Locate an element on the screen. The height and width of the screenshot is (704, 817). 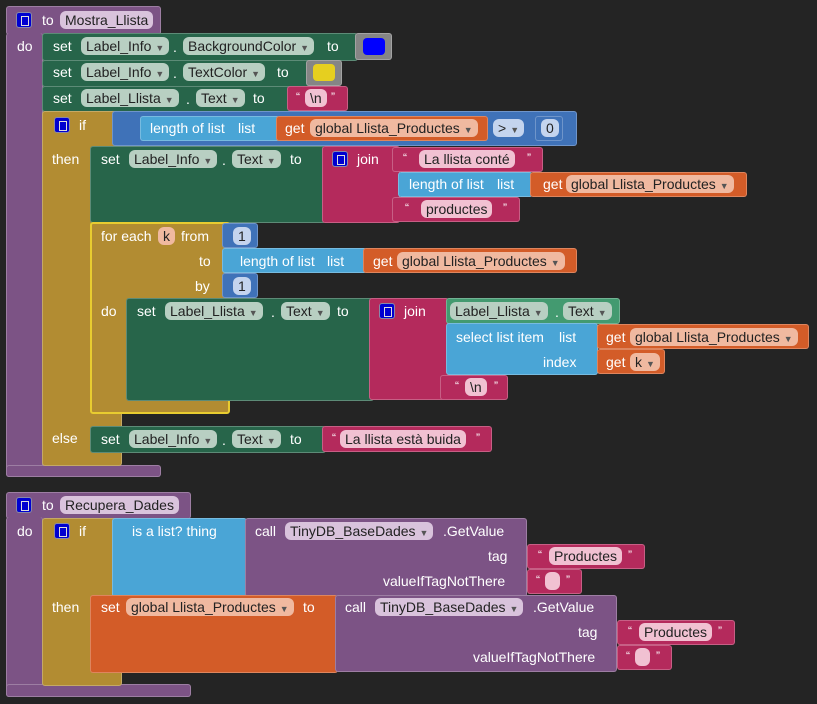
length-of-list-label: length of list is located at coordinates (446, 184).